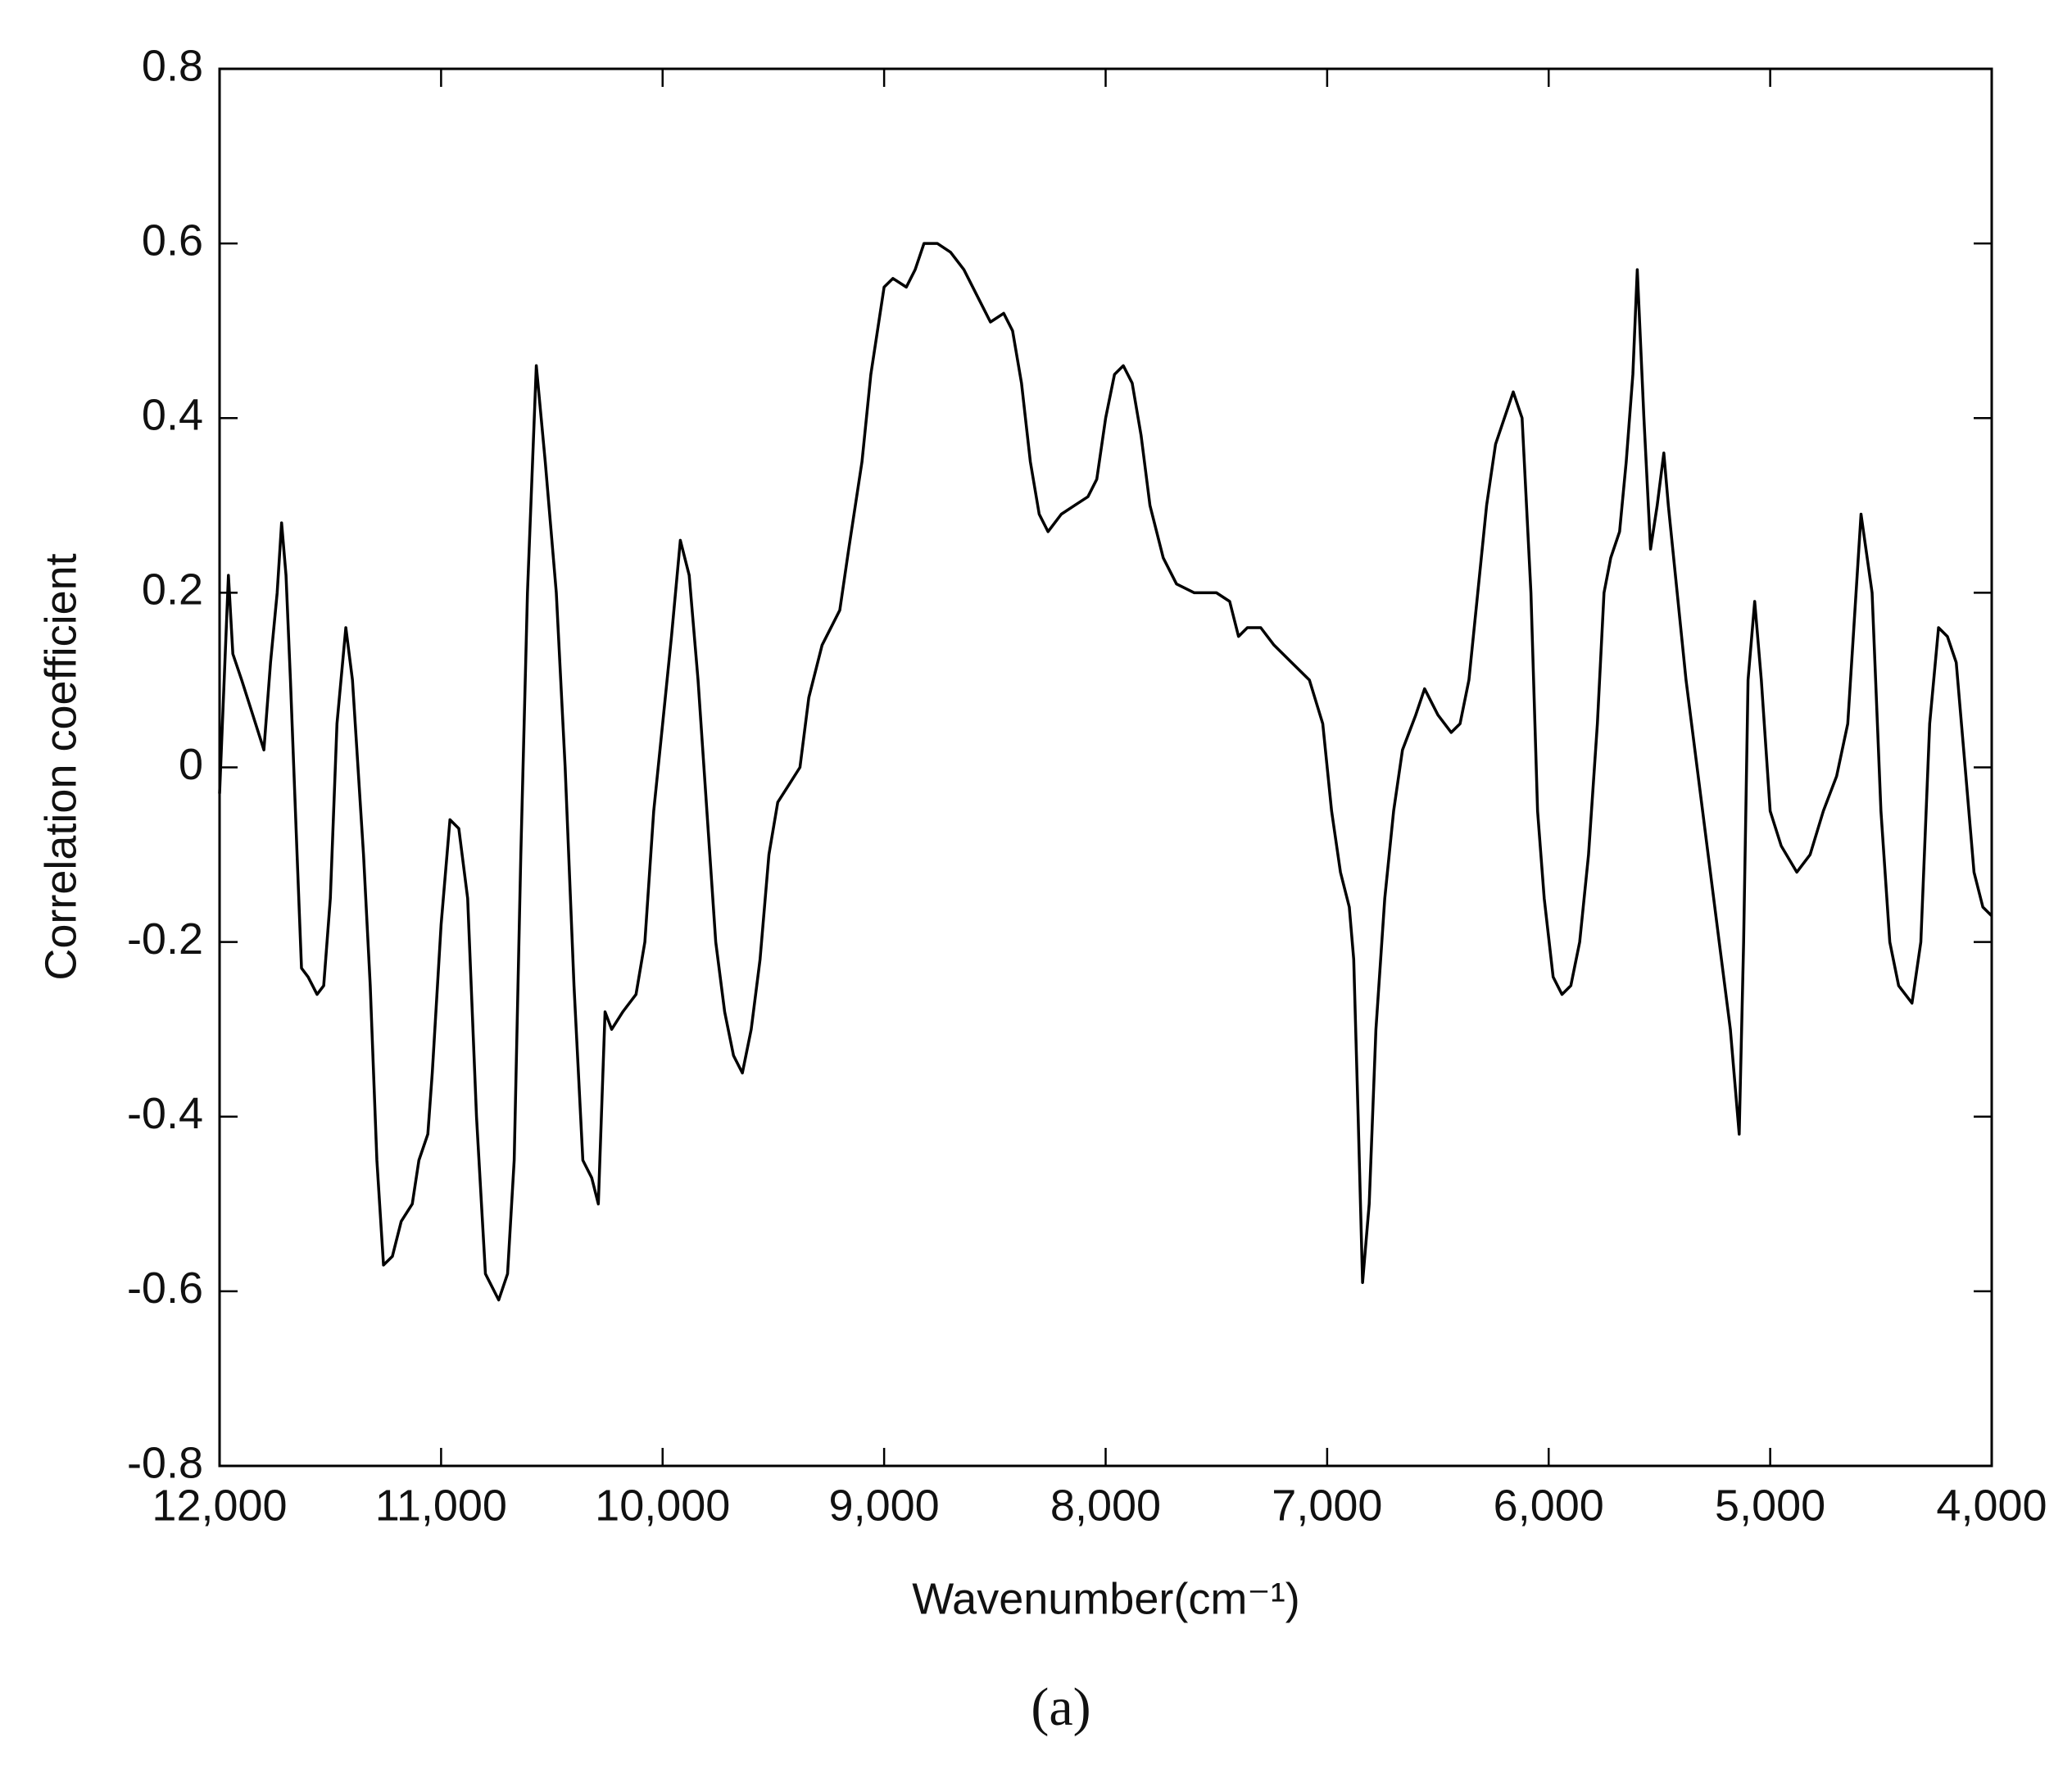 Image resolution: width=2072 pixels, height=1774 pixels. Describe the element at coordinates (165, 939) in the screenshot. I see `y-tick-label: -0.2` at that location.